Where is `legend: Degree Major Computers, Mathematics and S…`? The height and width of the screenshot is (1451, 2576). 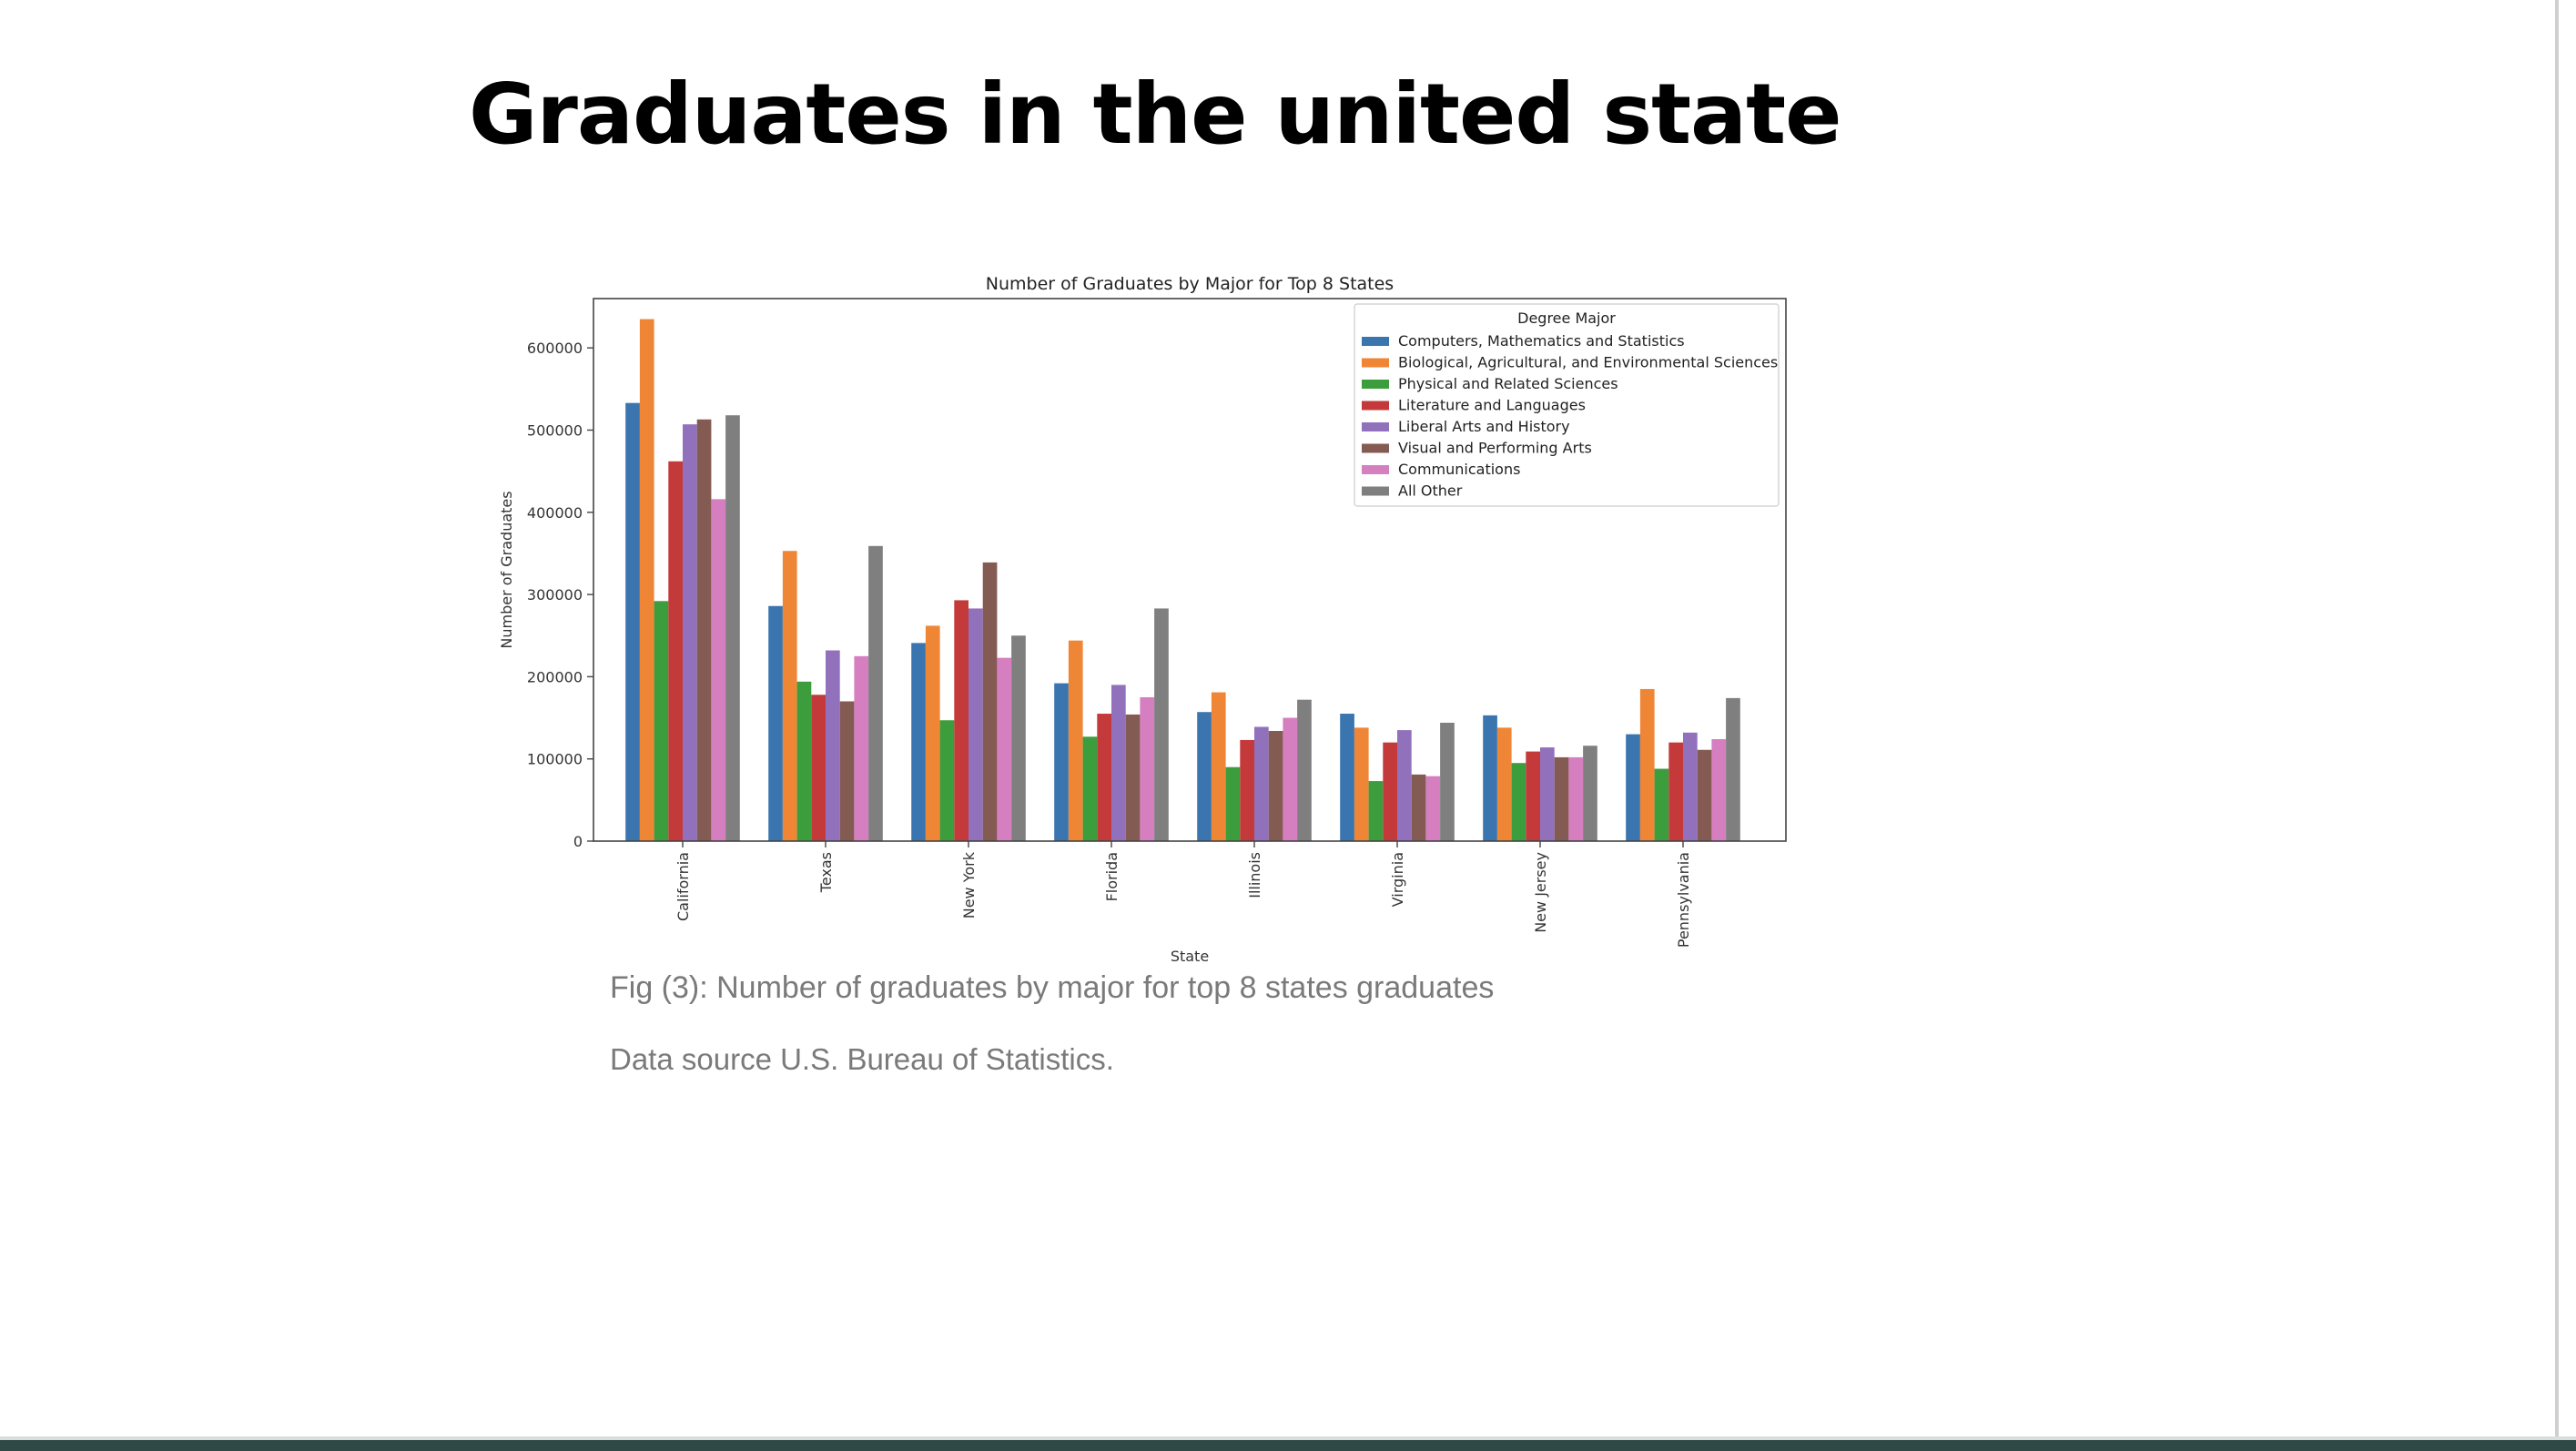
legend: Degree Major Computers, Mathematics and S… is located at coordinates (1567, 405).